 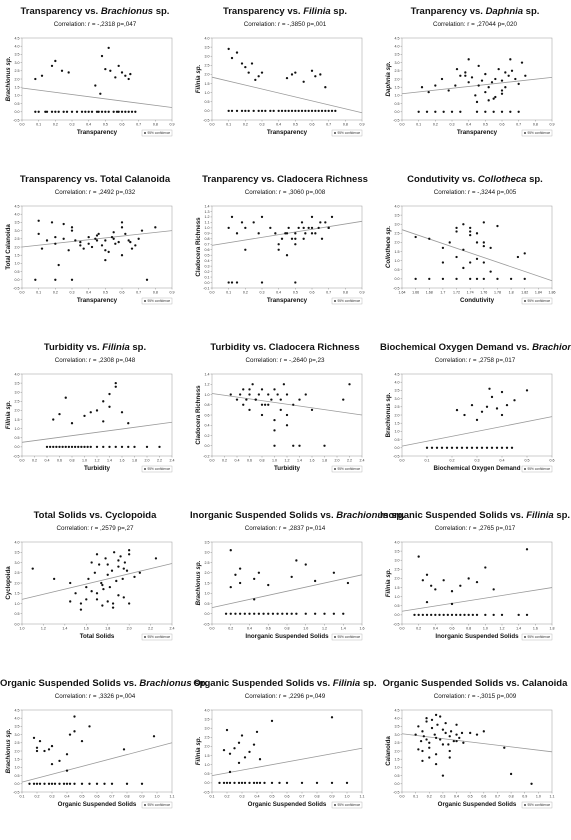 What do you see at coordinates (172, 461) in the screenshot?
I see `x-tick-label: 2.4` at bounding box center [172, 461].